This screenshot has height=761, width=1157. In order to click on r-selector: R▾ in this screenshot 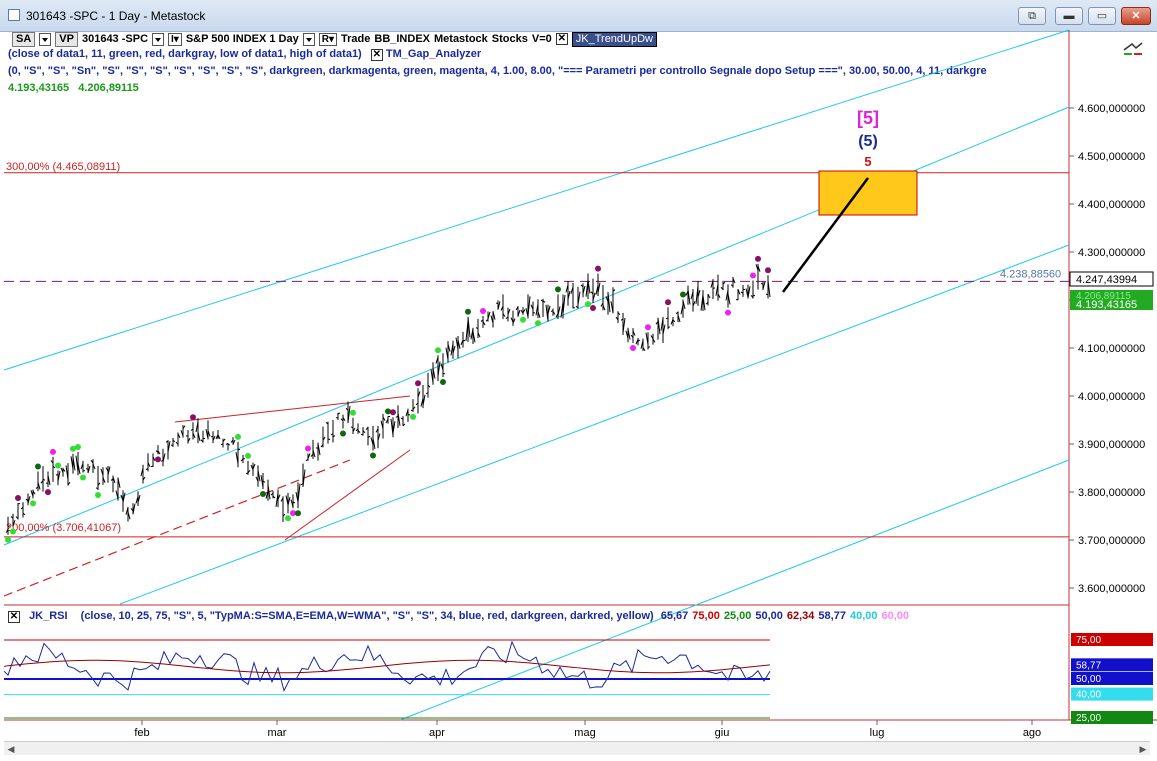, I will do `click(328, 39)`.